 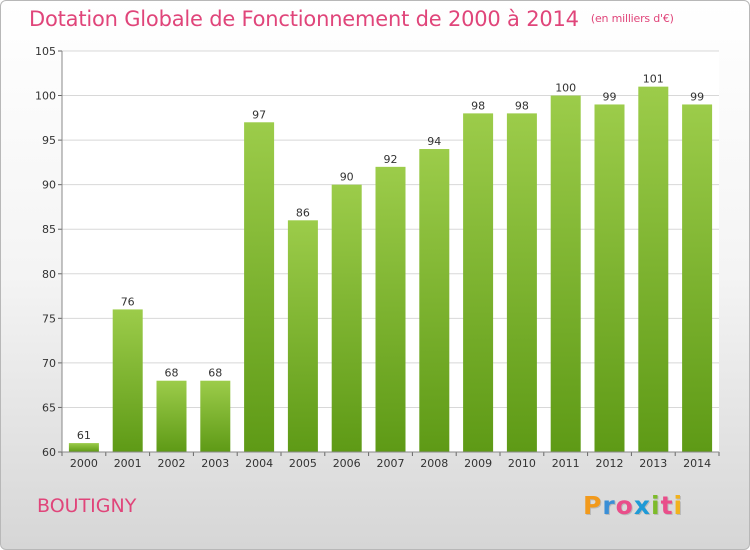 What do you see at coordinates (49, 318) in the screenshot?
I see `y-tick-label: 75` at bounding box center [49, 318].